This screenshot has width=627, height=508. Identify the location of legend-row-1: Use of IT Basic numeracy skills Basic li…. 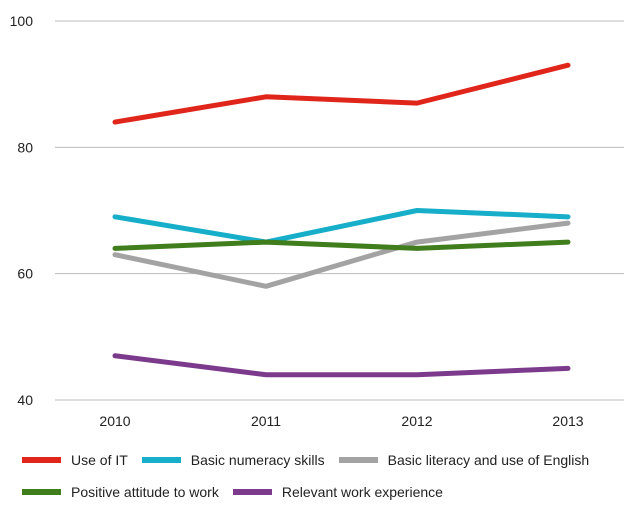
(324, 460).